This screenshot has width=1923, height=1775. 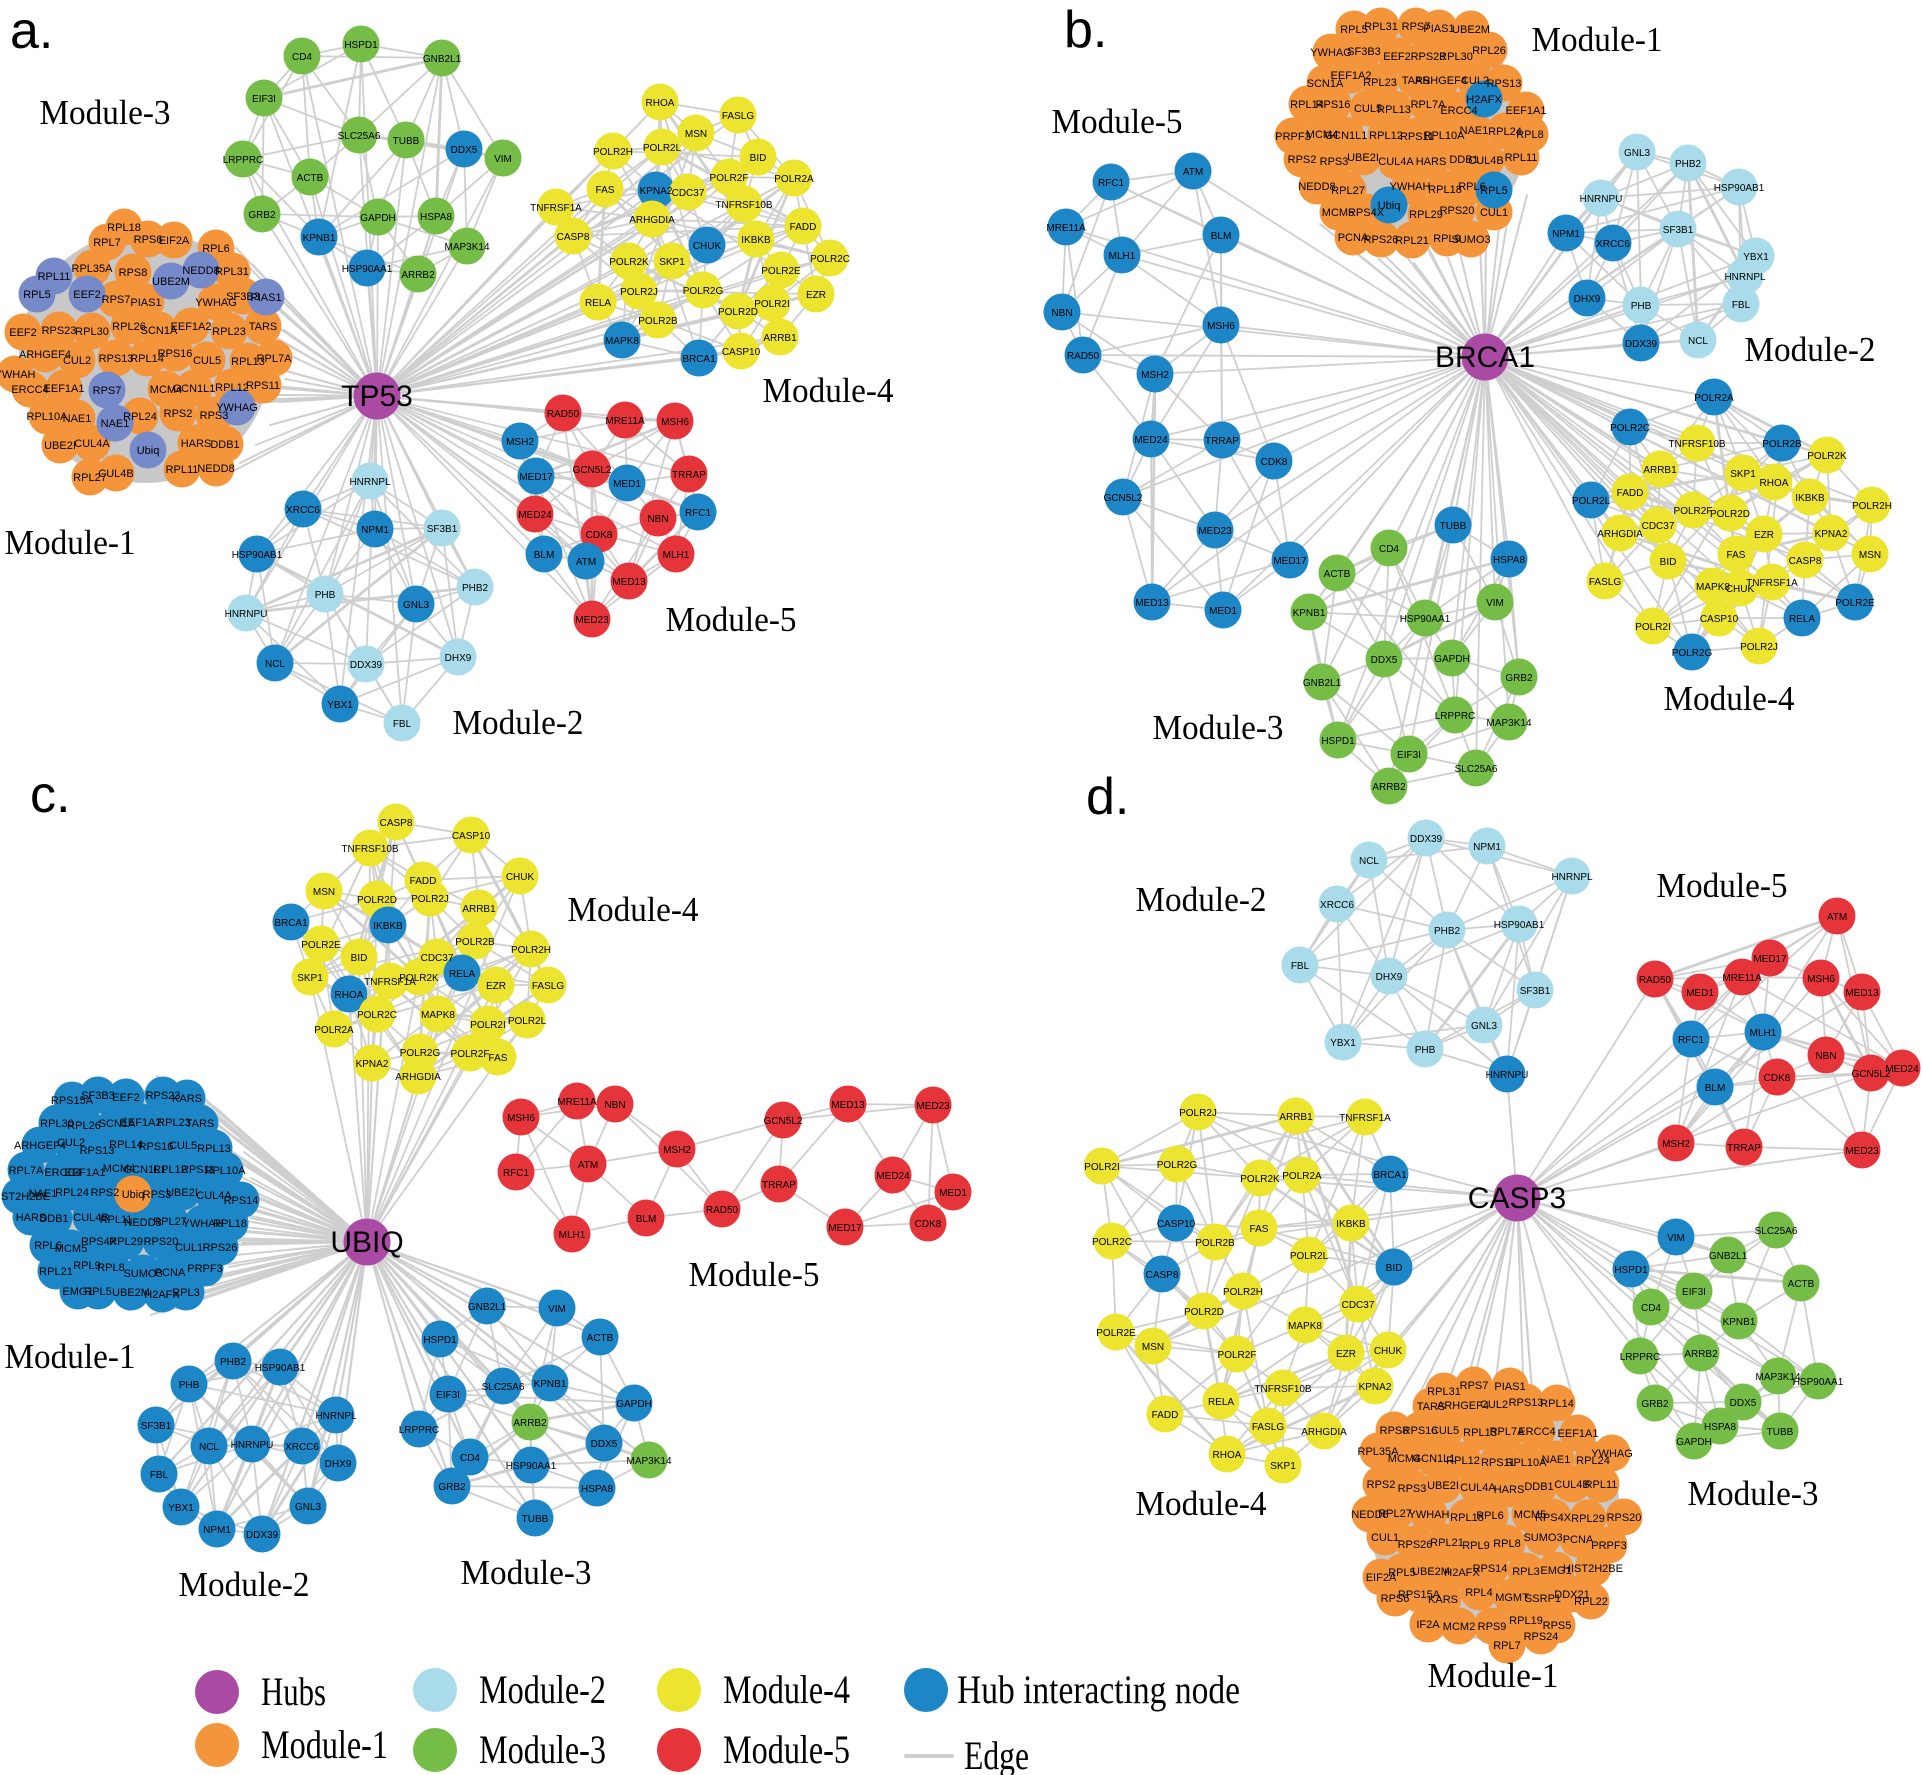 I want to click on svg-text: GNL3, so click(x=1484, y=1026).